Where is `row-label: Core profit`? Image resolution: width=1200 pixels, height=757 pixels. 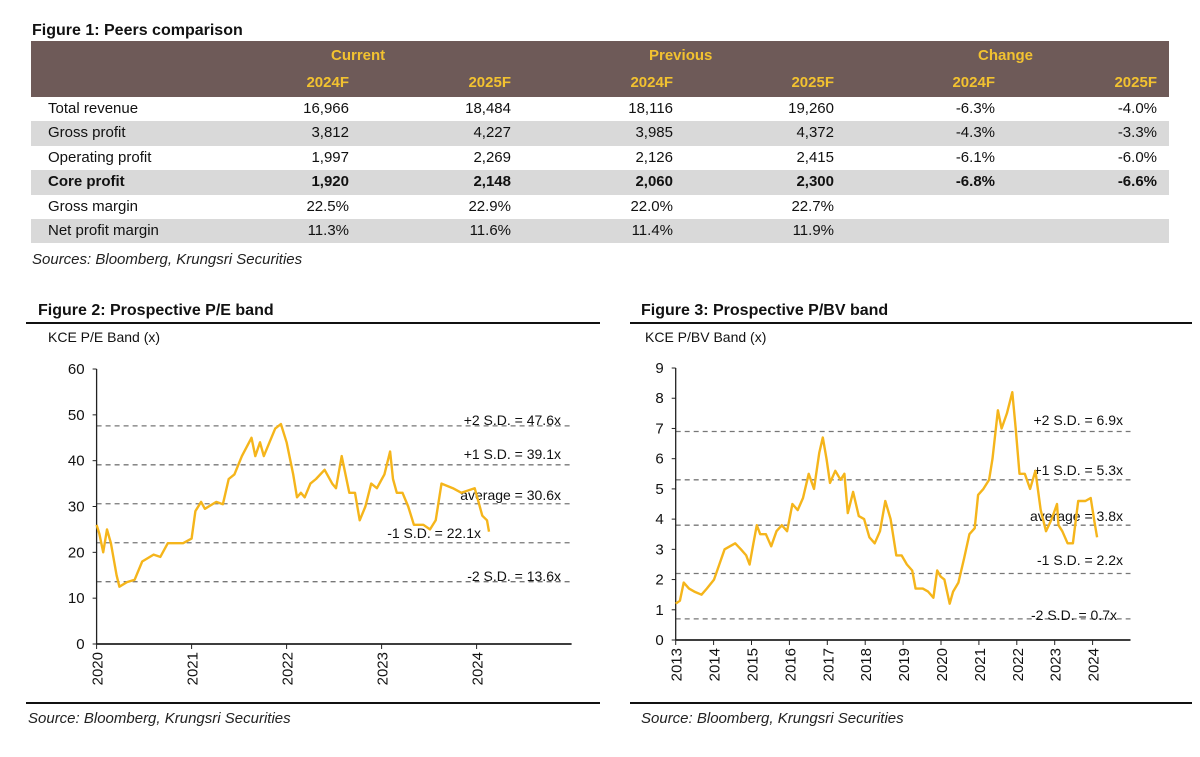 row-label: Core profit is located at coordinates (86, 182).